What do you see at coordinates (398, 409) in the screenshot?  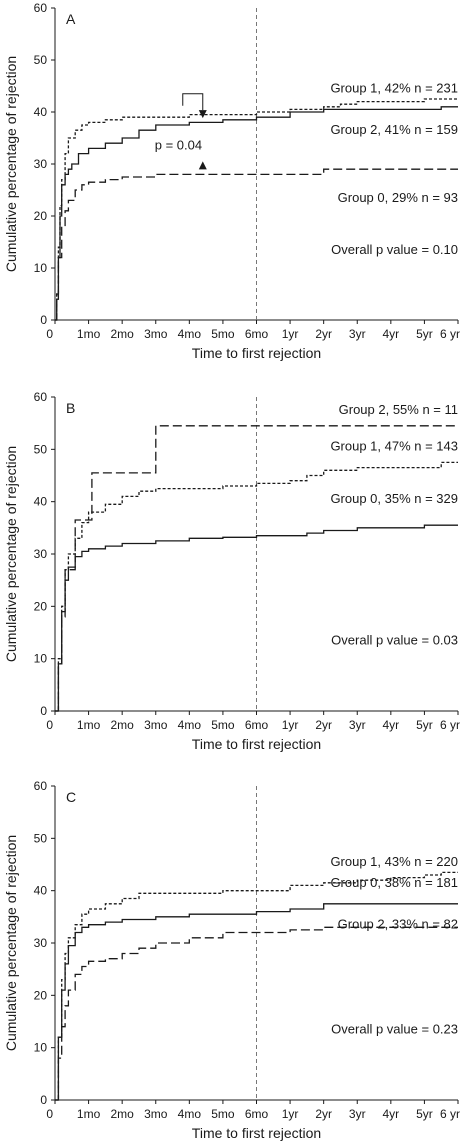 I see `series-label: Group 2, 55% n = 11` at bounding box center [398, 409].